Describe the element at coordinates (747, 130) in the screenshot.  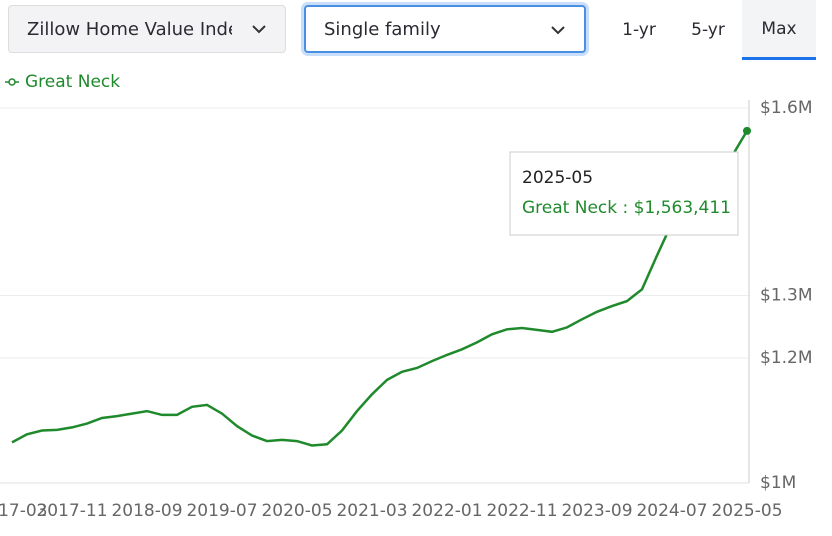
I see `hover-point` at that location.